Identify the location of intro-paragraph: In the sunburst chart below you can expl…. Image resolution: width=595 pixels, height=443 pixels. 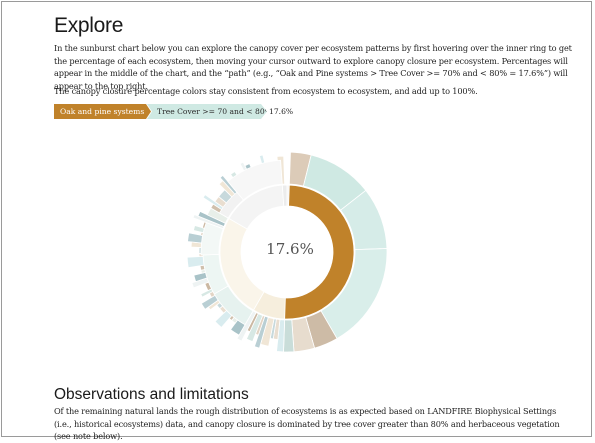
(313, 67).